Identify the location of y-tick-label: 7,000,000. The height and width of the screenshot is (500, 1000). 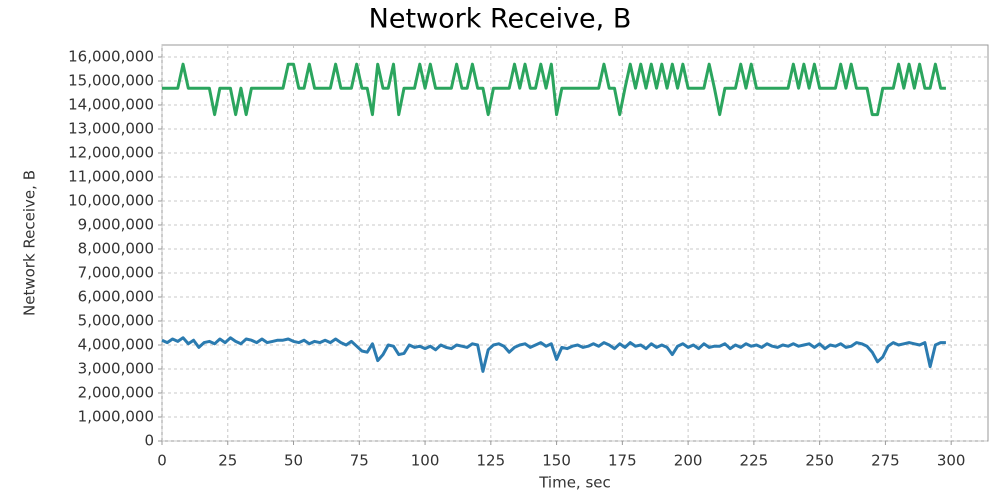
(116, 273).